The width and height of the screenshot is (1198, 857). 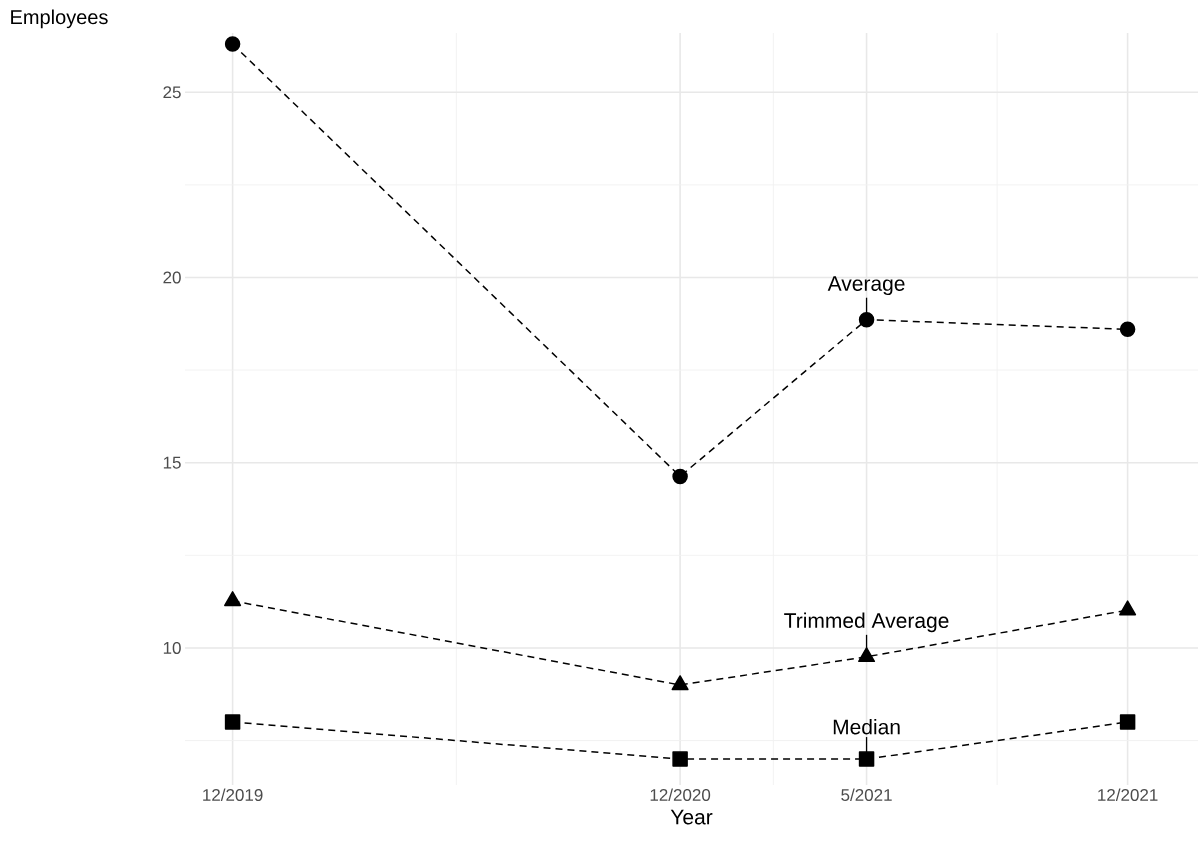 I want to click on annotation: Median, so click(x=866, y=726).